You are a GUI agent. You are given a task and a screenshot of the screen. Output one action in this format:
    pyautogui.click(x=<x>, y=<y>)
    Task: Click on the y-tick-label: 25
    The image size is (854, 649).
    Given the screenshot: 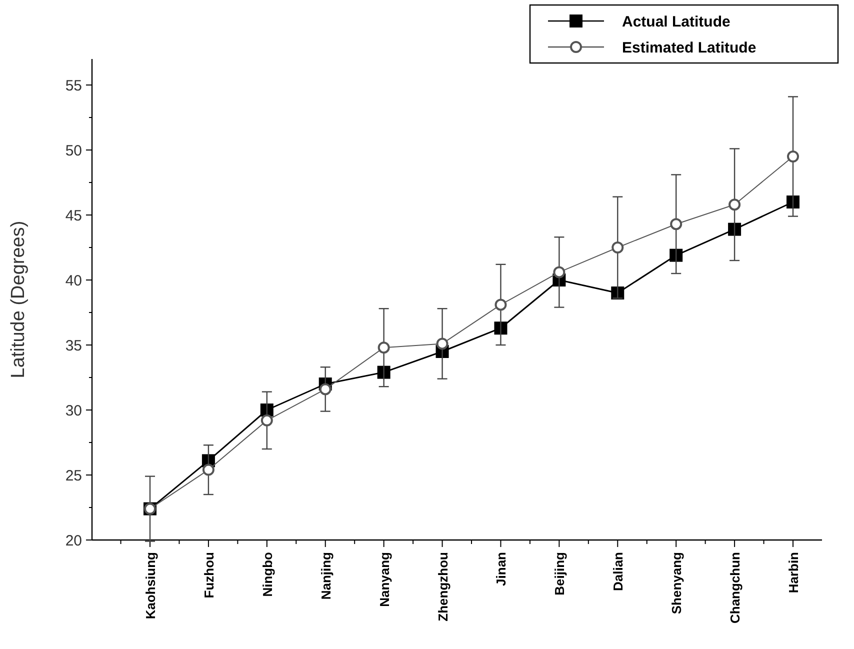 What is the action you would take?
    pyautogui.click(x=73, y=475)
    